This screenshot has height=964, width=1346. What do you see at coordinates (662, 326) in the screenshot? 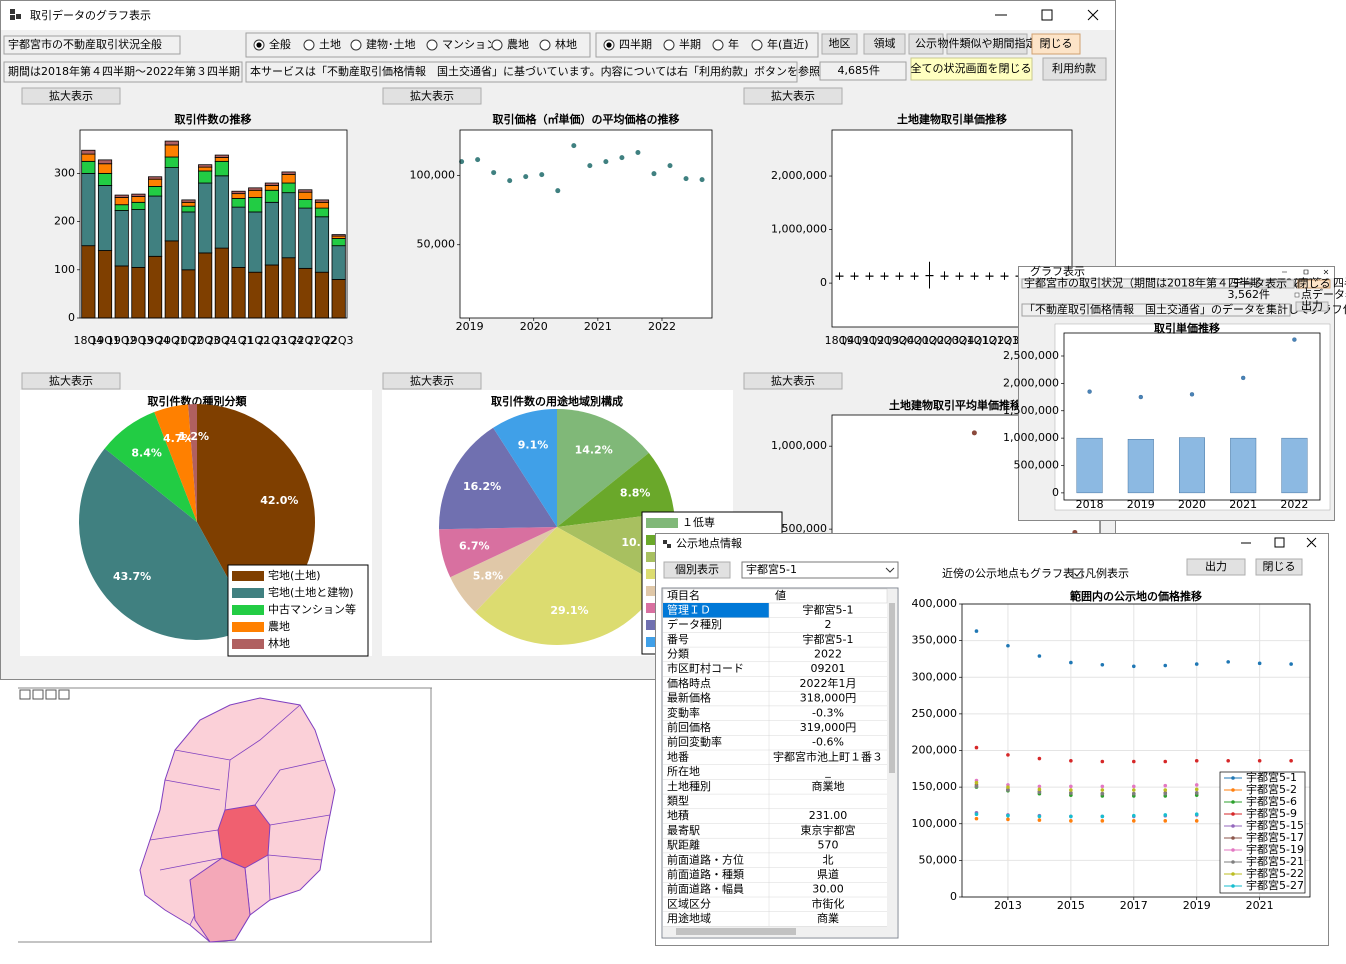
I see `x-tick-label: 2022` at bounding box center [662, 326].